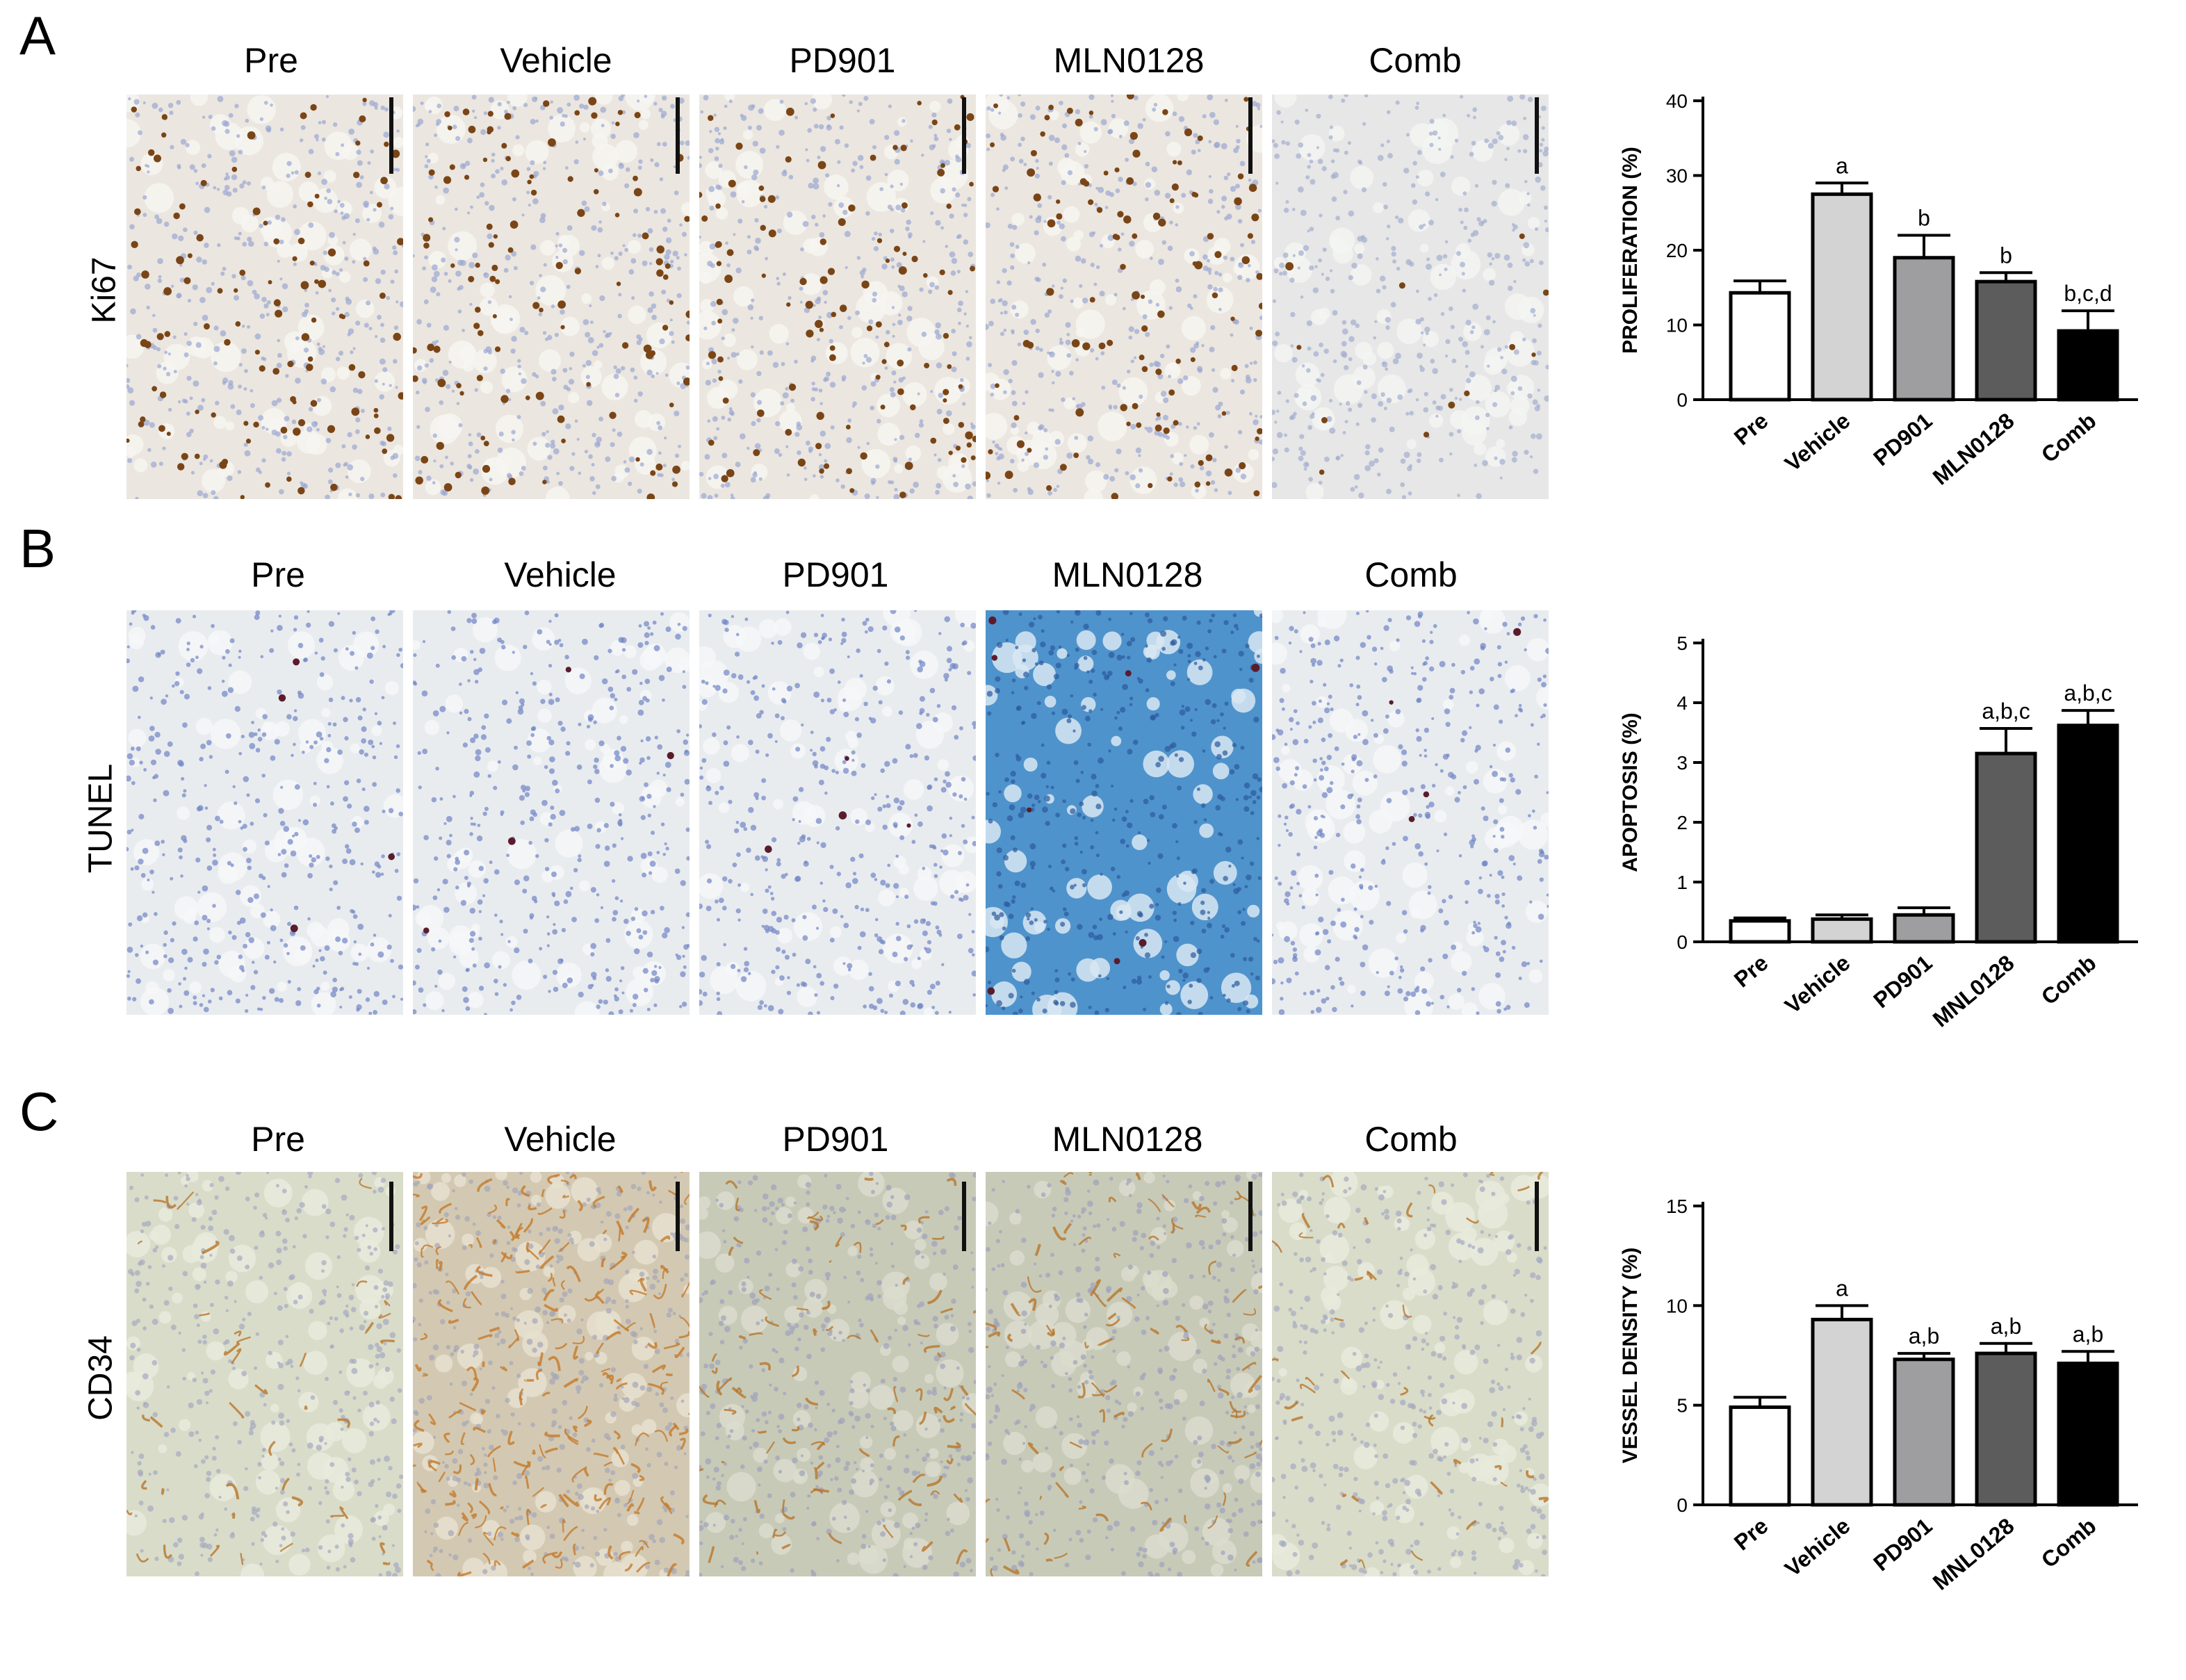 The image size is (2186, 1680). Describe the element at coordinates (1682, 703) in the screenshot. I see `y-tick-label: 4` at that location.